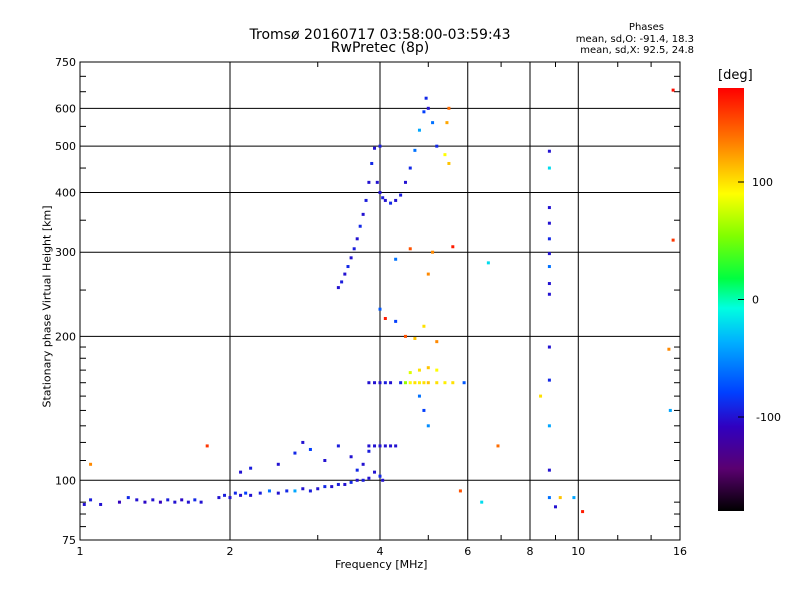  Describe the element at coordinates (634, 39) in the screenshot. I see `phases-o-stats: mean, sd,O: -91.4, 18.3` at that location.